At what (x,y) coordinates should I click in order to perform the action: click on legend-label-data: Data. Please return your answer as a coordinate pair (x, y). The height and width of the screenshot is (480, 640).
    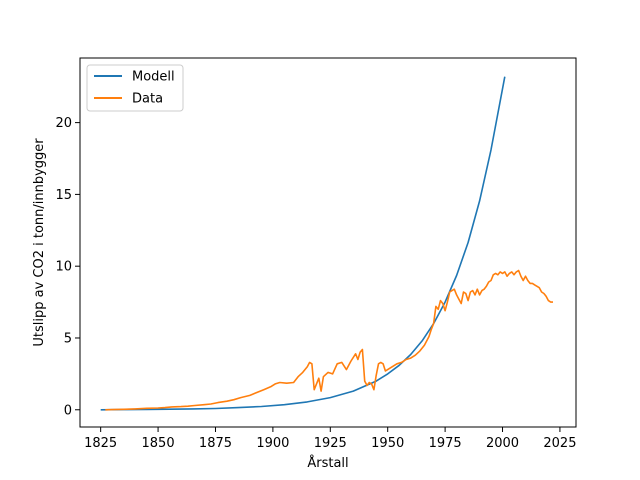
    Looking at the image, I should click on (147, 99).